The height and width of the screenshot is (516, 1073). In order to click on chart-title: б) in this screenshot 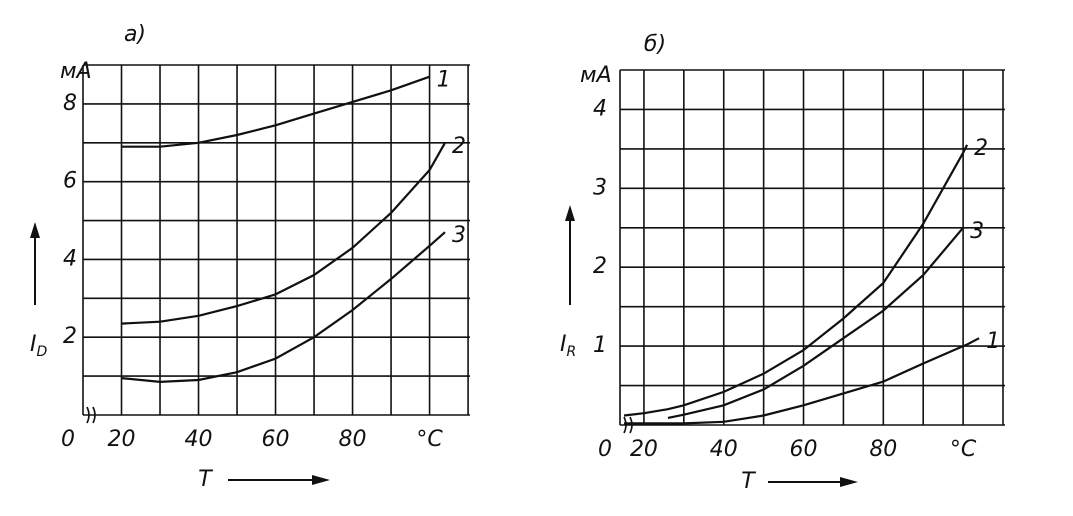, I will do `click(655, 44)`.